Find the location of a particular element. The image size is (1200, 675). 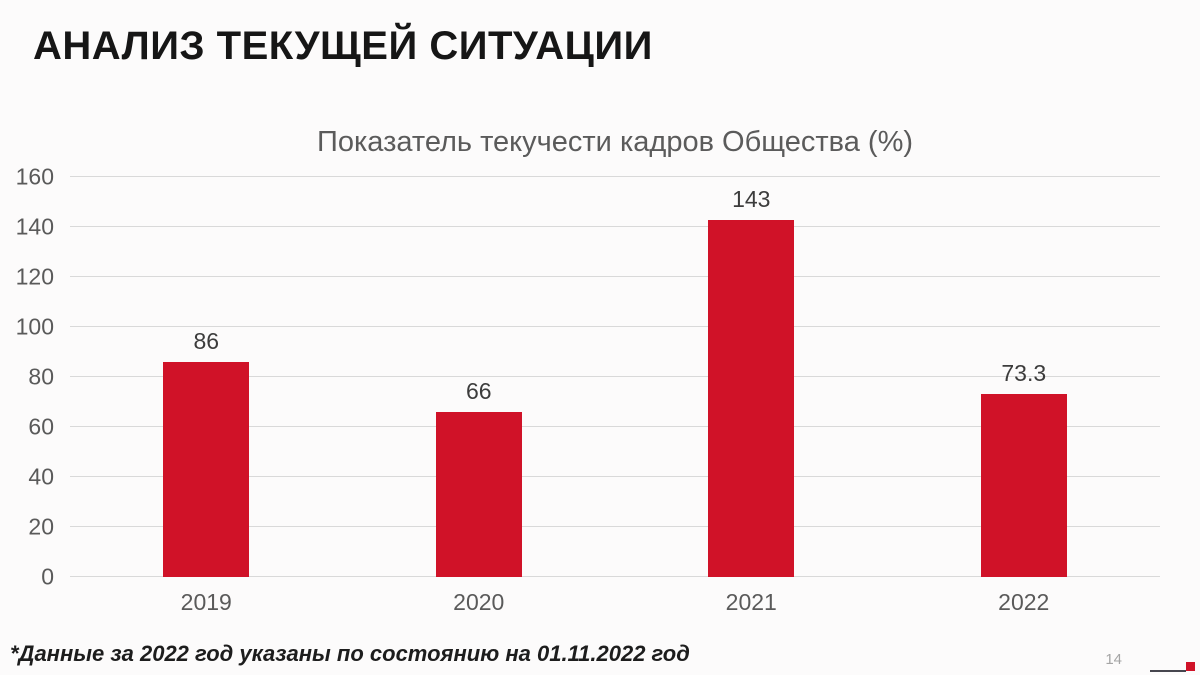

x-tick-label: 2019 is located at coordinates (206, 602).